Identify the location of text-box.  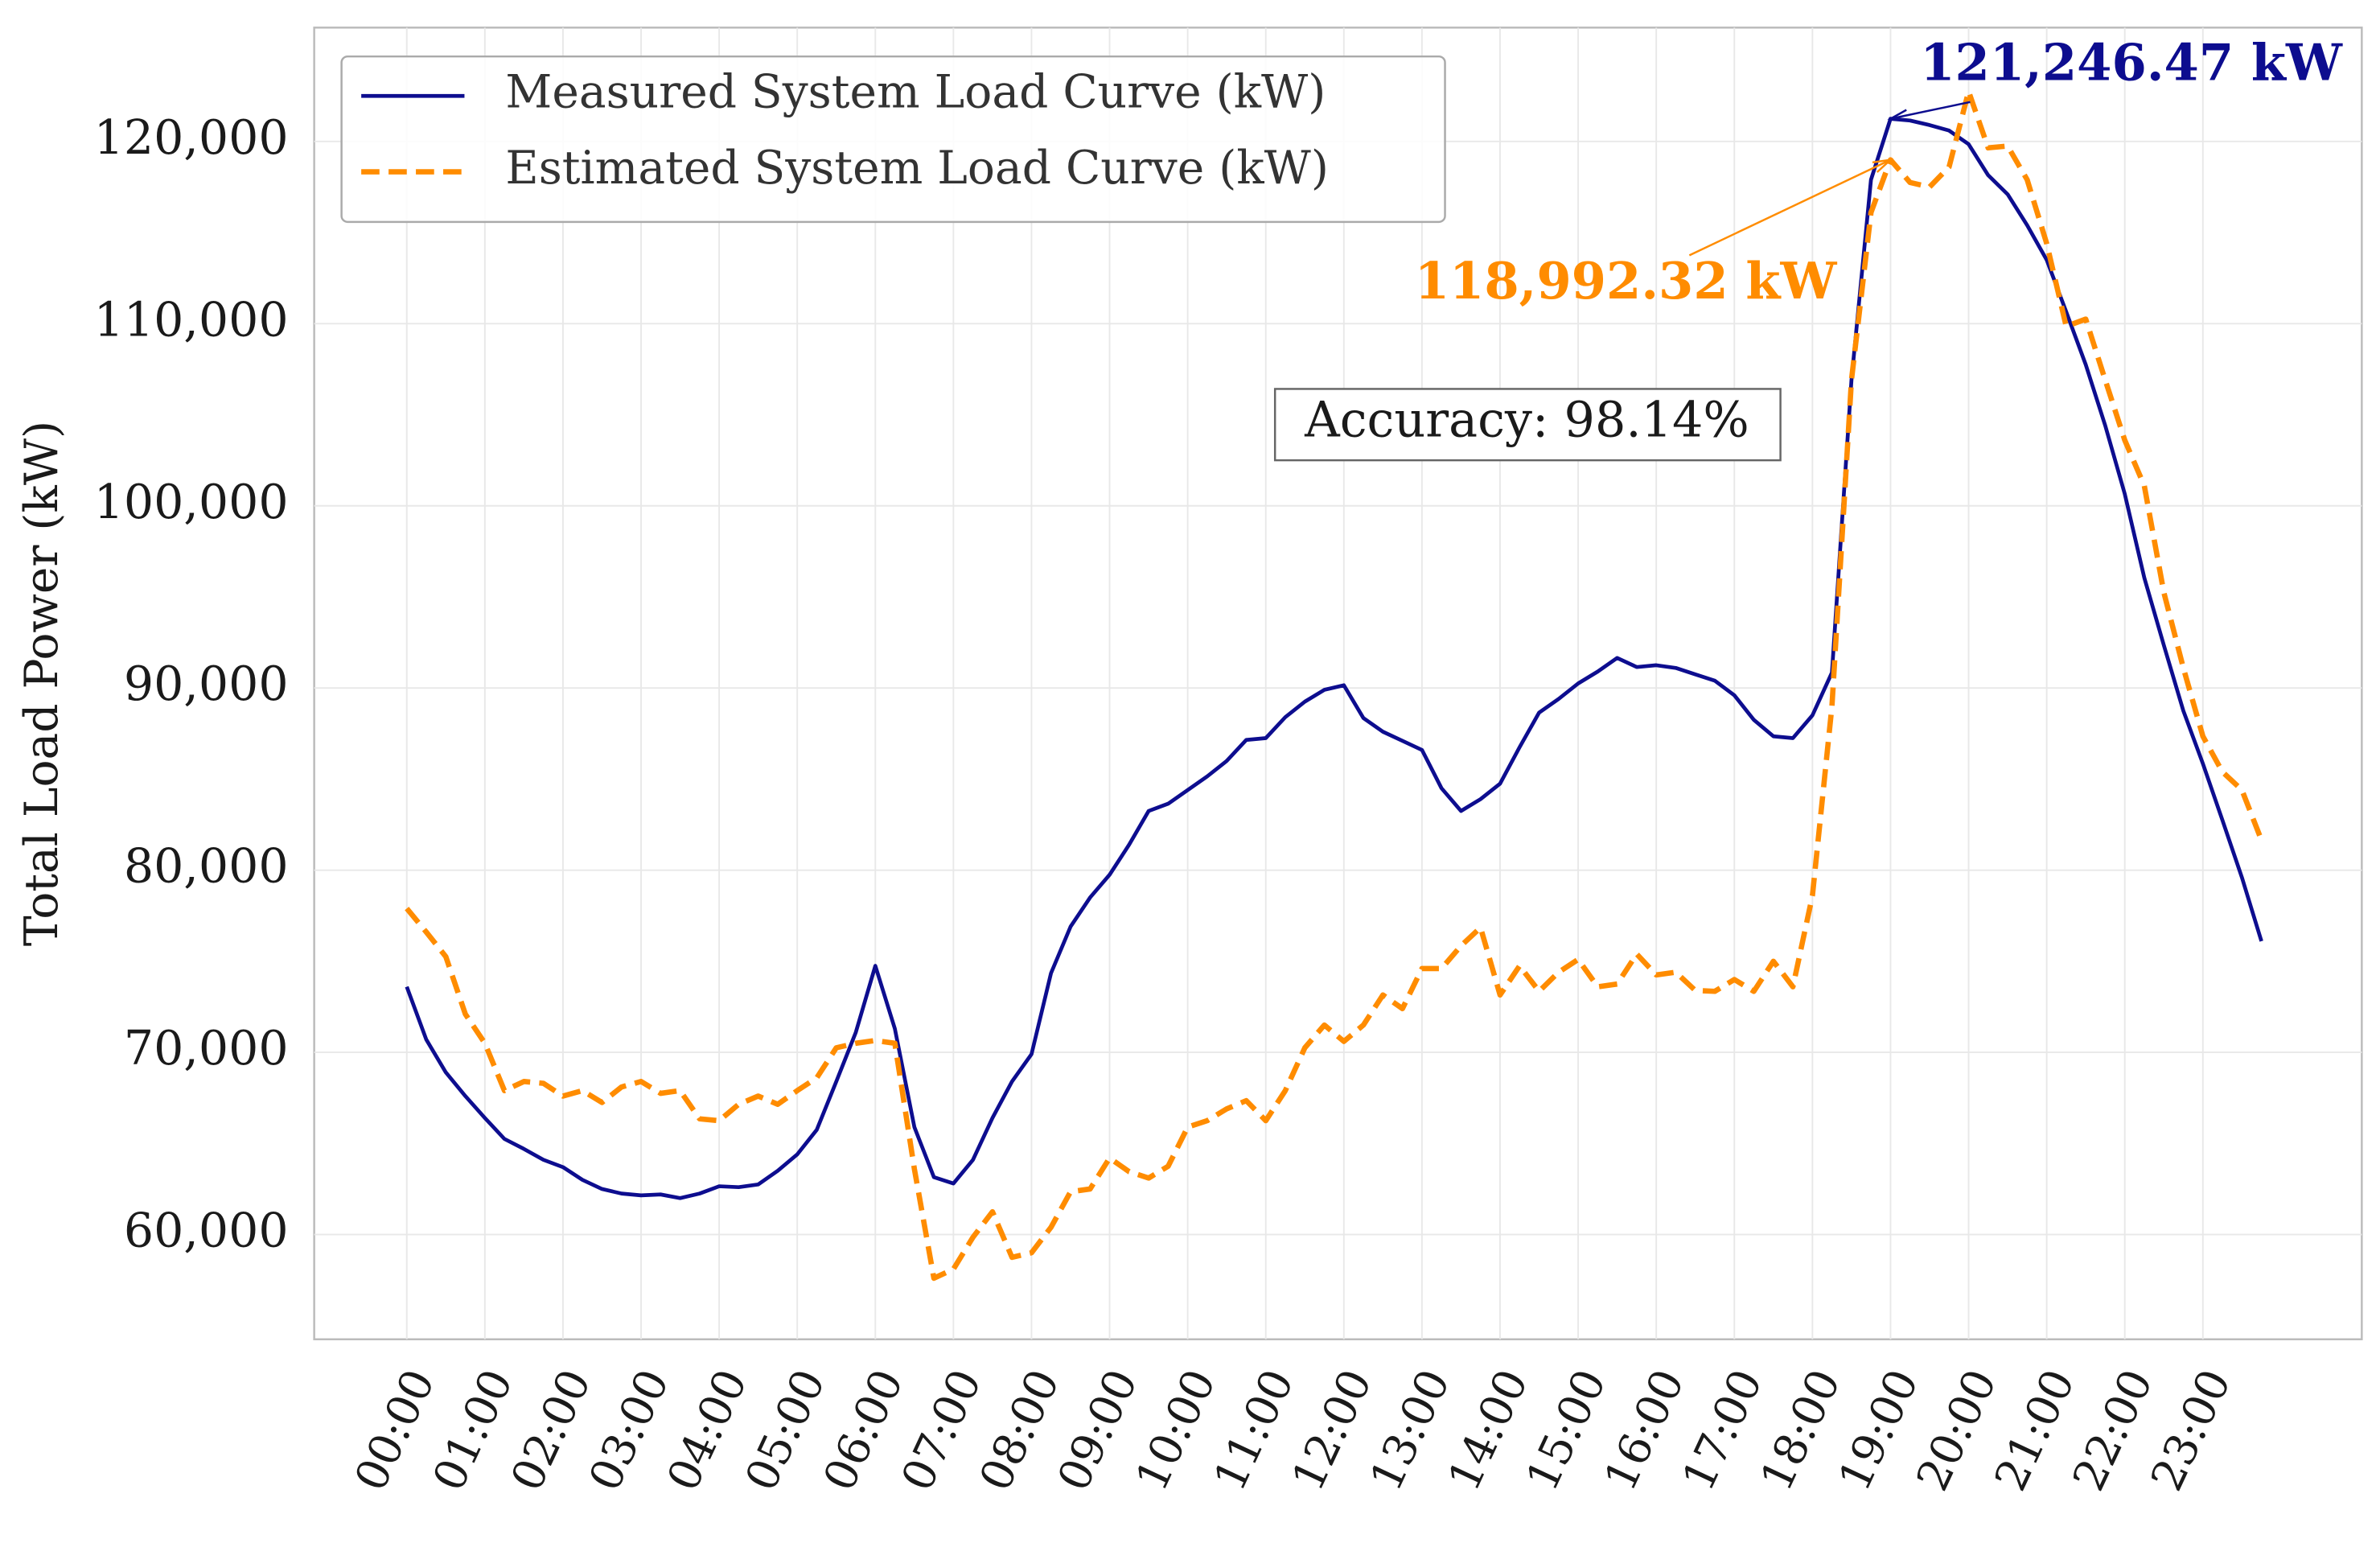
(1528, 425).